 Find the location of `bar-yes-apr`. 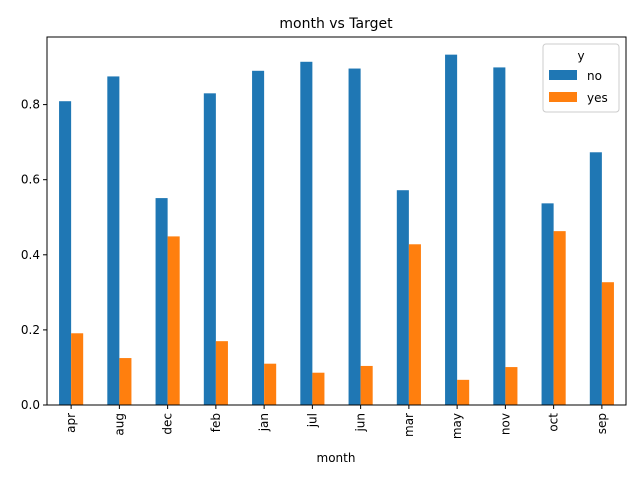

bar-yes-apr is located at coordinates (77, 369).